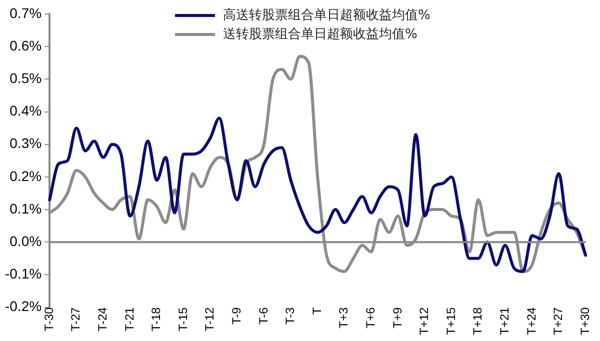  I want to click on y-tick-label: 0.7%, so click(26, 12).